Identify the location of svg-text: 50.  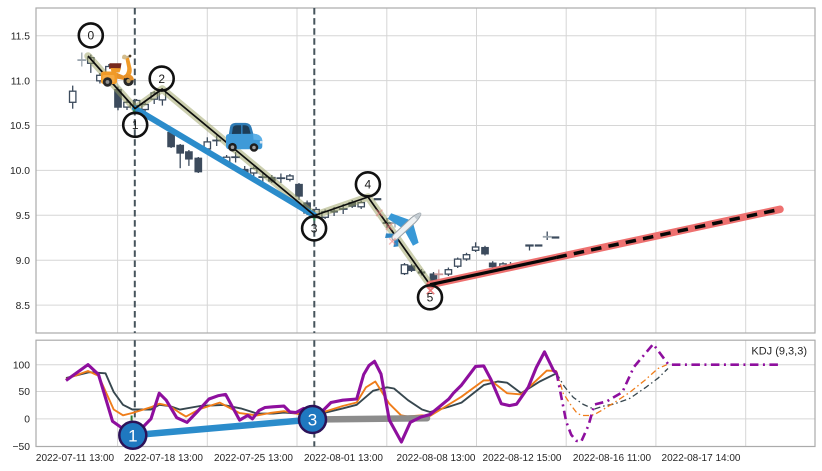
(25, 392).